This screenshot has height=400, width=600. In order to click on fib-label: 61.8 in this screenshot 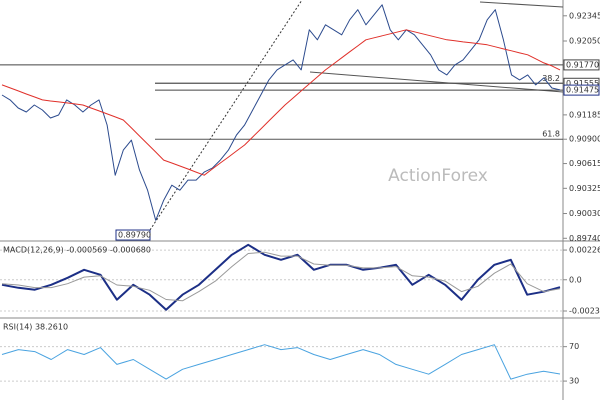, I will do `click(551, 134)`.